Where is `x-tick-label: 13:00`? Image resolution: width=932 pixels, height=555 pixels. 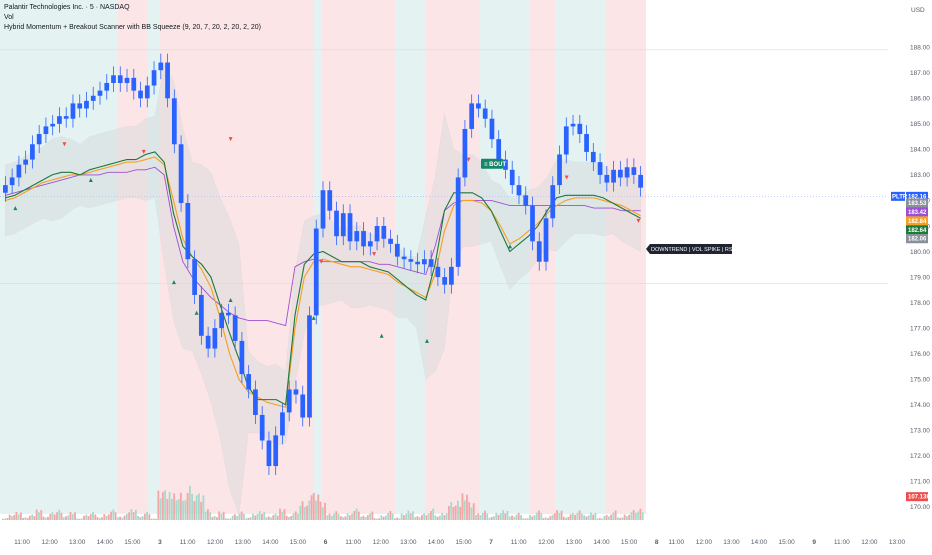 x-tick-label: 13:00 is located at coordinates (897, 542).